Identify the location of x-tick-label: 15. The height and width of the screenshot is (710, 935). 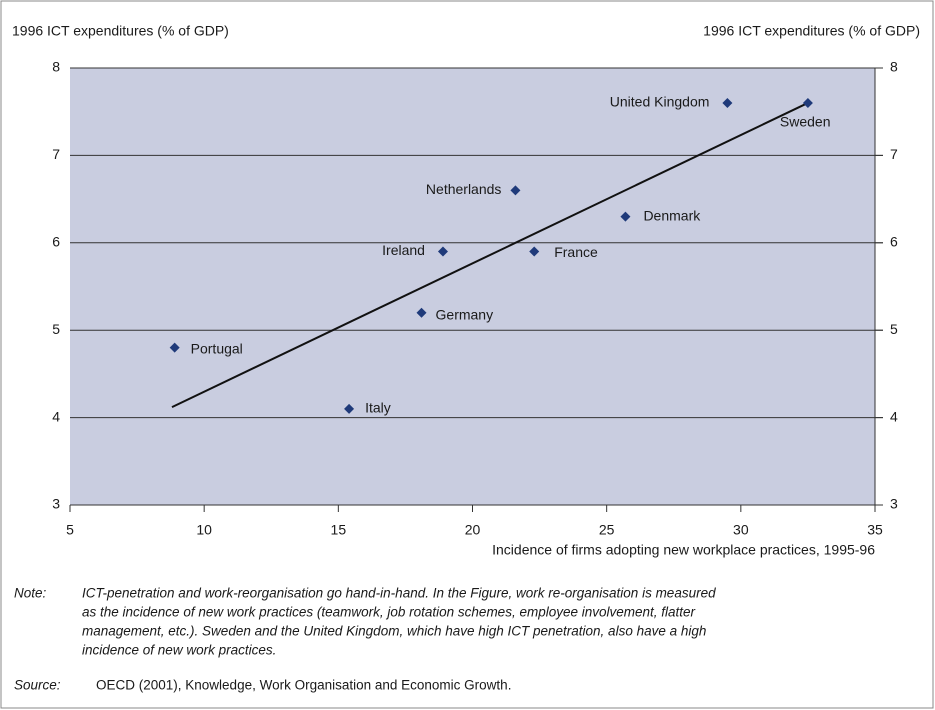
(339, 530).